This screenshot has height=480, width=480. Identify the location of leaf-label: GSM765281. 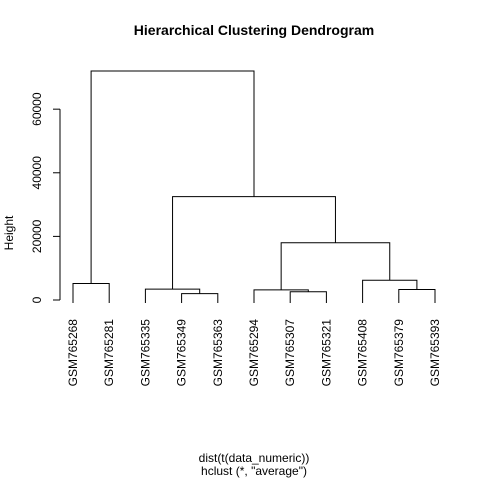
(109, 353).